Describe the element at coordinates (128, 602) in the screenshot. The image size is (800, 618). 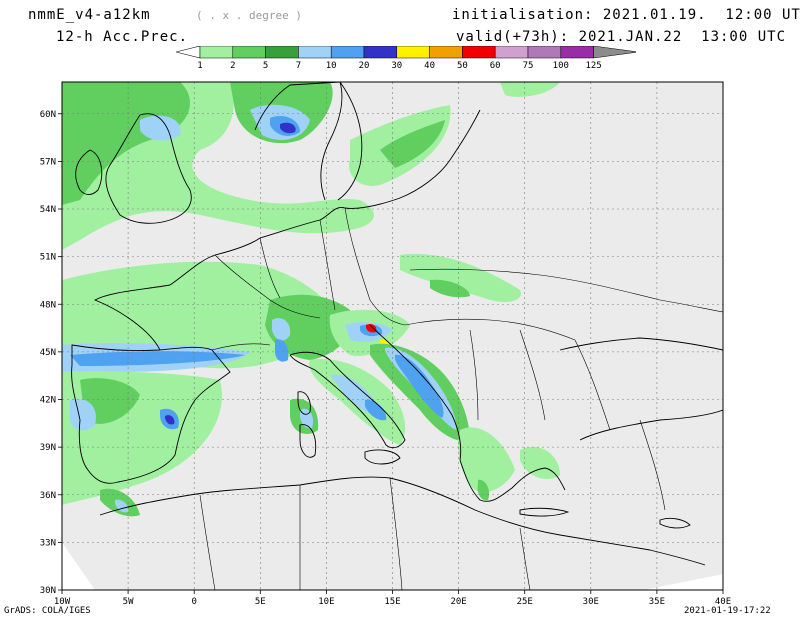
I see `lon-tick-label: 5W` at that location.